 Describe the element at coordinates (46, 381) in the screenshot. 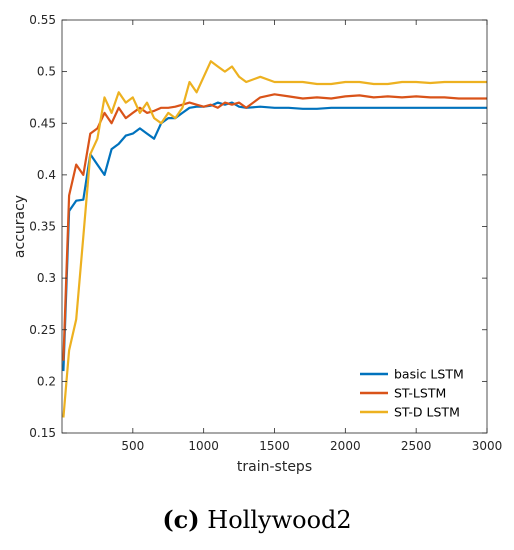

I see `y-tick-label: 0.2` at that location.